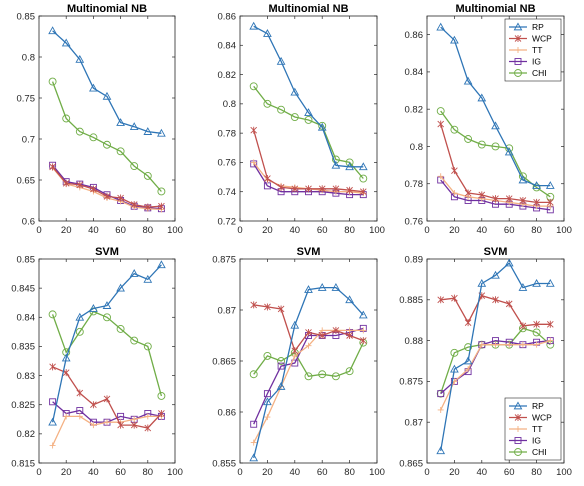 The height and width of the screenshot is (486, 584). What do you see at coordinates (538, 27) in the screenshot?
I see `legend-label-rp: RP` at bounding box center [538, 27].